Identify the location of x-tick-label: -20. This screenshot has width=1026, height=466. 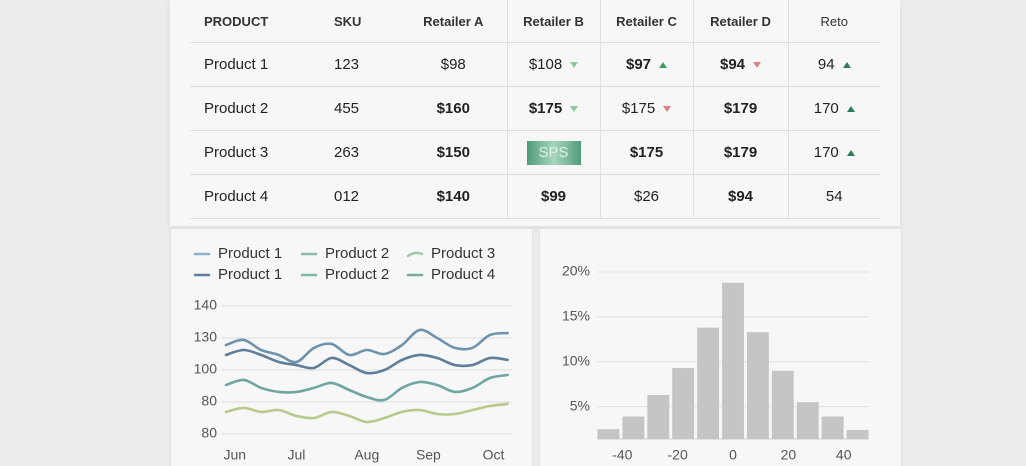
(678, 455).